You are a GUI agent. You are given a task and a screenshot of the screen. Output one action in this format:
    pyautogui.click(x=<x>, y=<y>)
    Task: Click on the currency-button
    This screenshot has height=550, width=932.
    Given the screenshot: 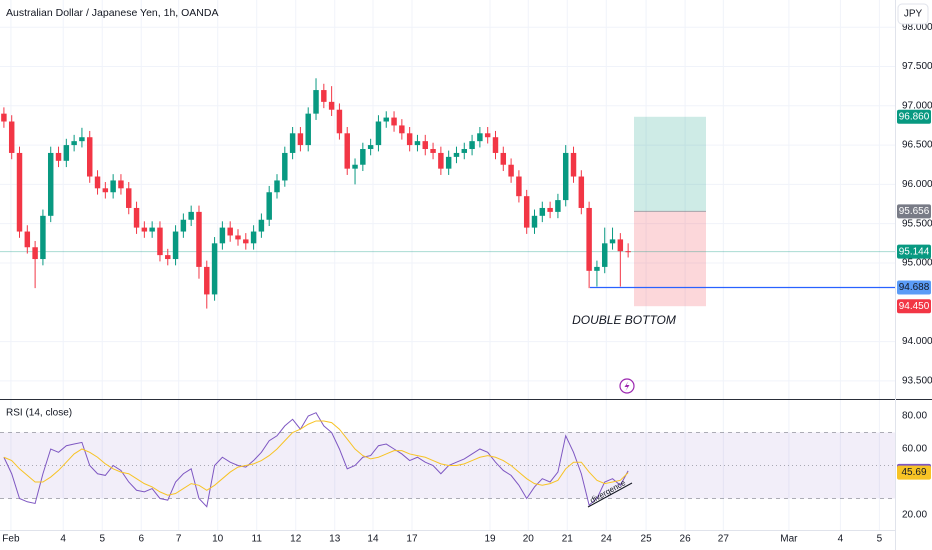 What is the action you would take?
    pyautogui.click(x=913, y=14)
    